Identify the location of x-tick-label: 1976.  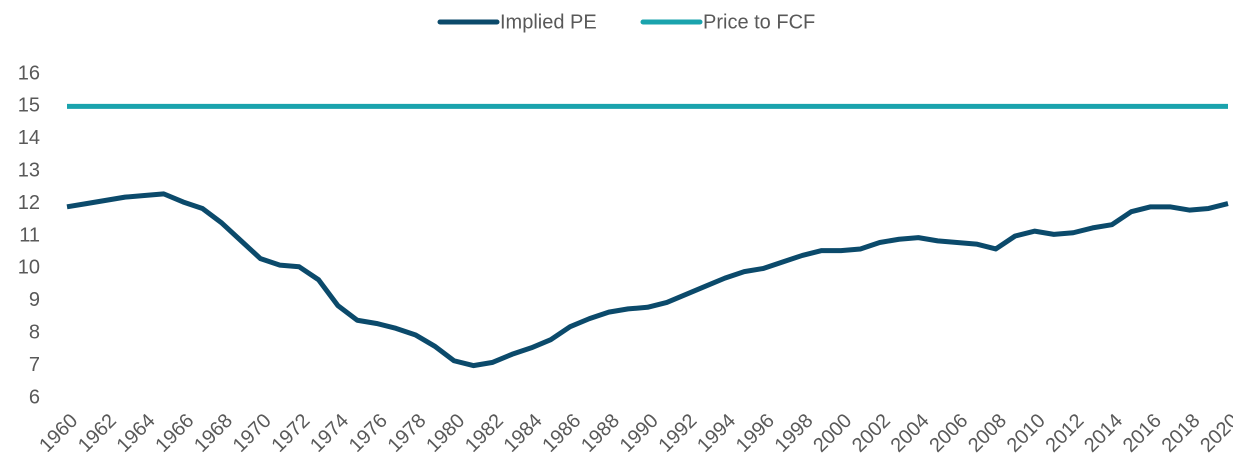
(368, 433).